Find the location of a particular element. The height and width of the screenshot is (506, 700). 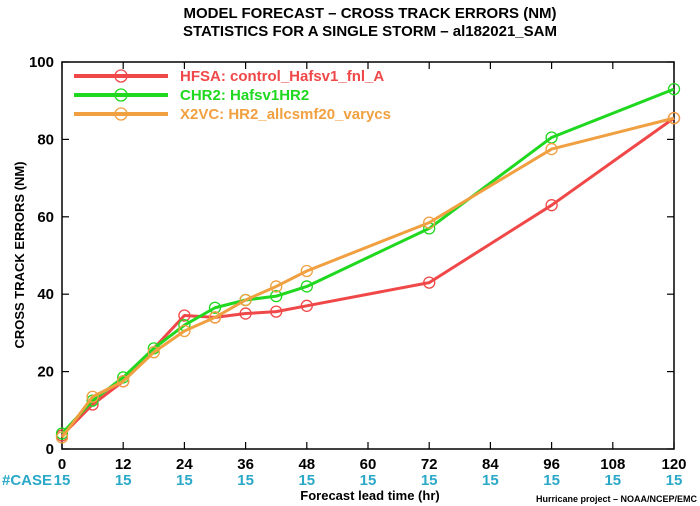

y-tick-label: 20 is located at coordinates (45, 372).